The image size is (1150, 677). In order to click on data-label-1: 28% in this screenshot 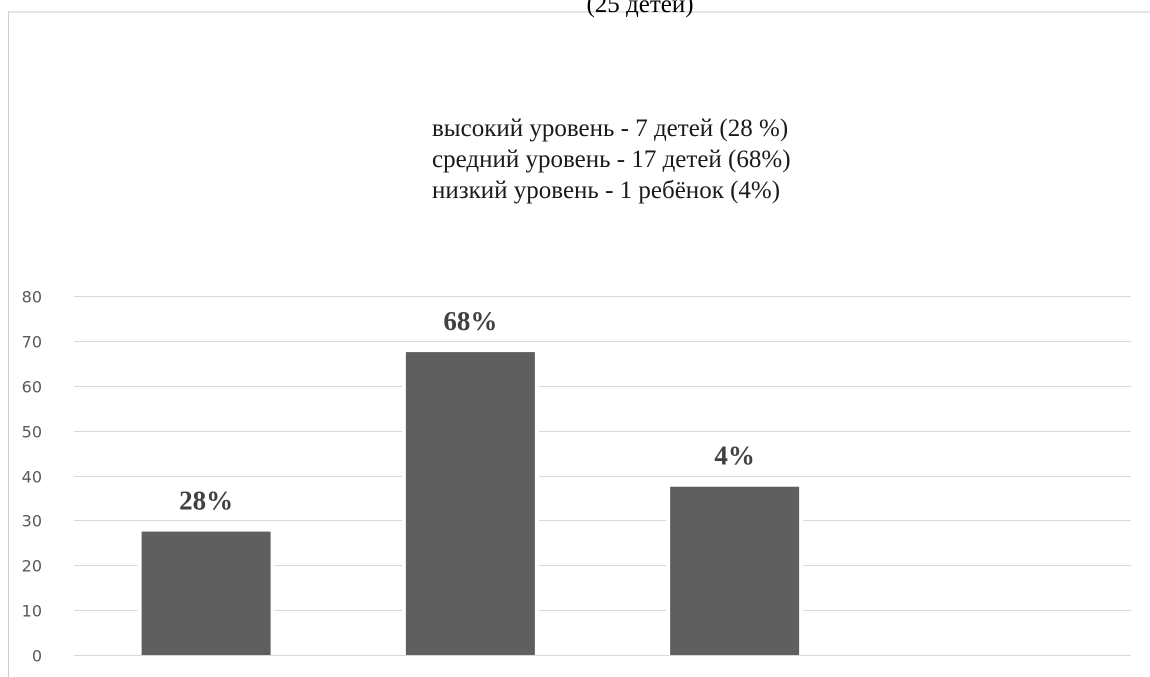, I will do `click(206, 501)`.